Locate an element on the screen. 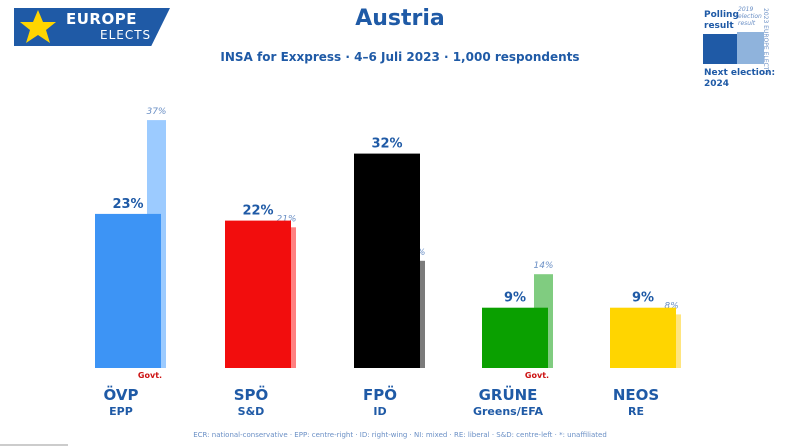  legend-polling-swatch is located at coordinates (720, 49).